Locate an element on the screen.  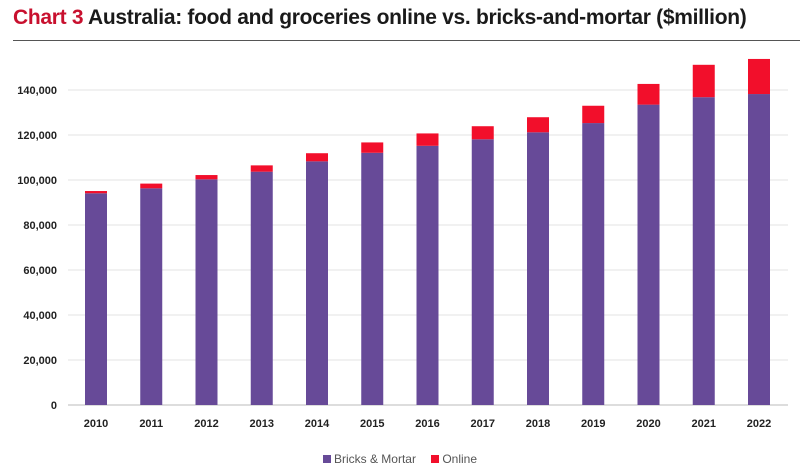
y-tick-label: 40,000 is located at coordinates (40, 316).